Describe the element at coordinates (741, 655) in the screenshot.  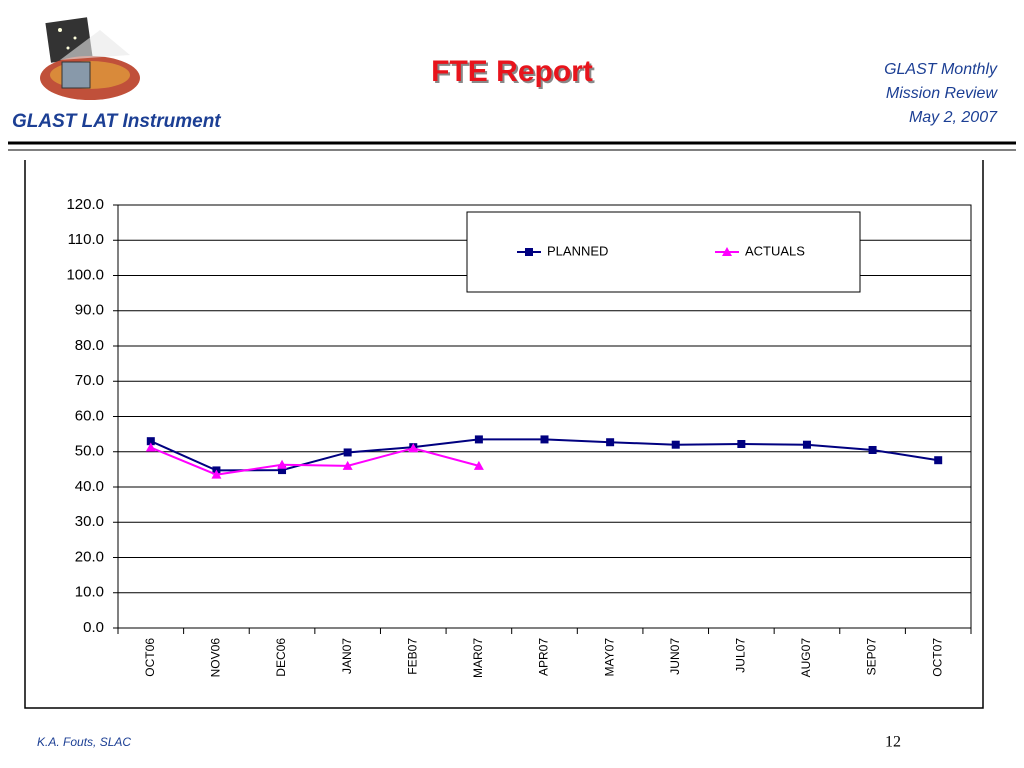
I see `x-tick-label: JUL07` at that location.